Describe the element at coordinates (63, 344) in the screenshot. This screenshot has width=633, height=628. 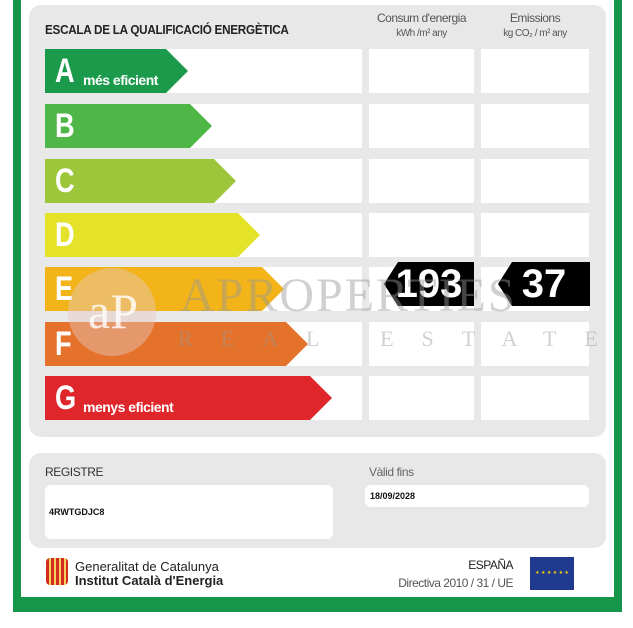
I see `rating-letter: F` at that location.